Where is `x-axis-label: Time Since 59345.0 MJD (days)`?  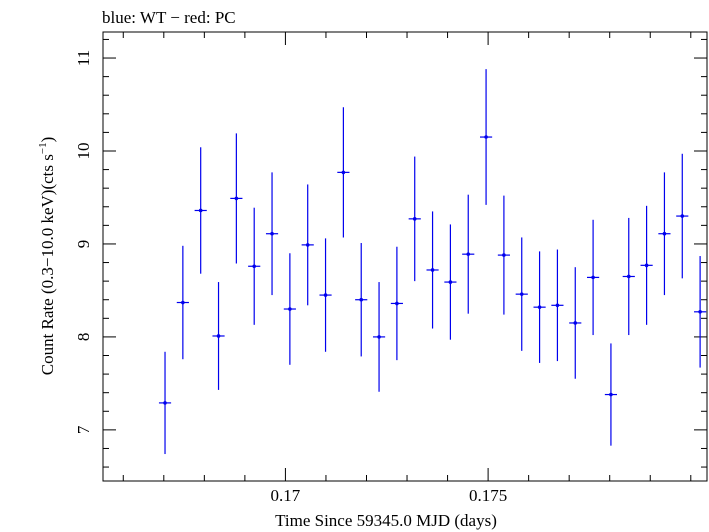
x-axis-label: Time Since 59345.0 MJD (days) is located at coordinates (386, 520).